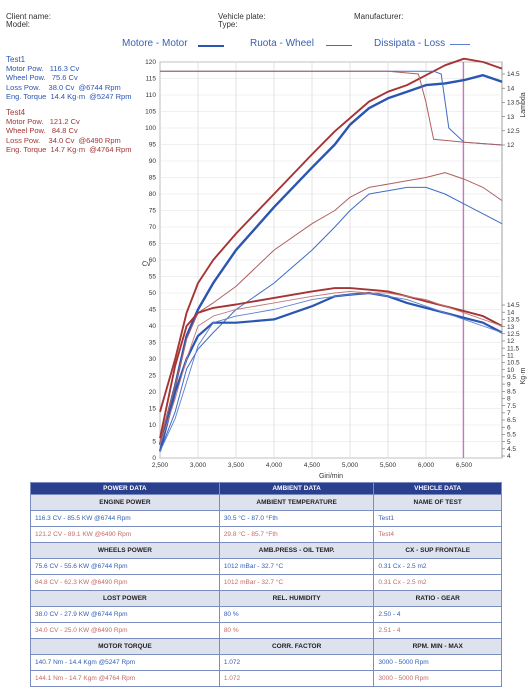 The width and height of the screenshot is (530, 687). Describe the element at coordinates (125, 488) in the screenshot. I see `table-header-row-cell: POWER DATA` at that location.